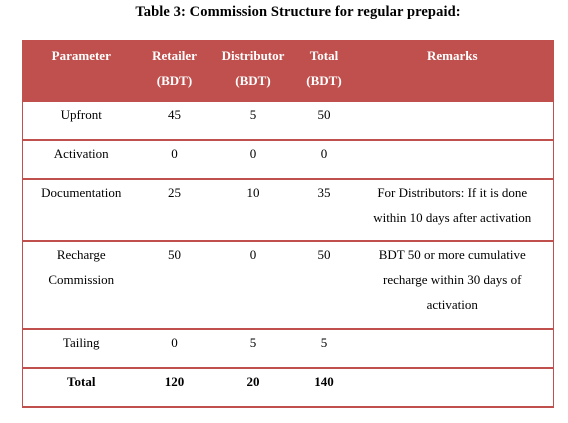 The width and height of the screenshot is (568, 423). I want to click on header-distributor: Distributor (BDT), so click(253, 71).